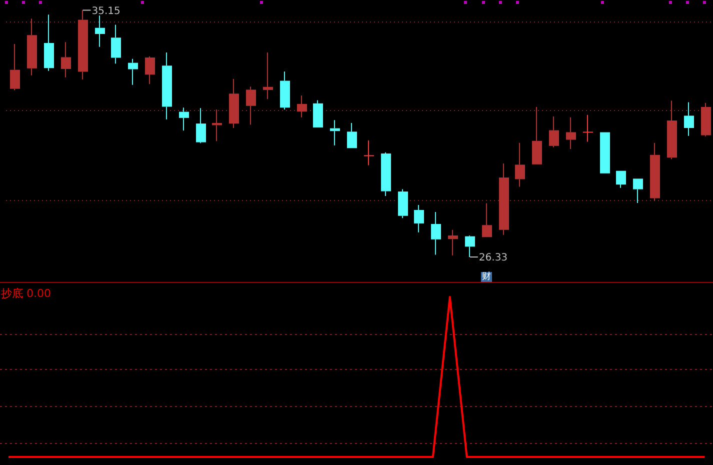 This screenshot has width=713, height=465. Describe the element at coordinates (38, 293) in the screenshot. I see `annotation: 0.00` at that location.